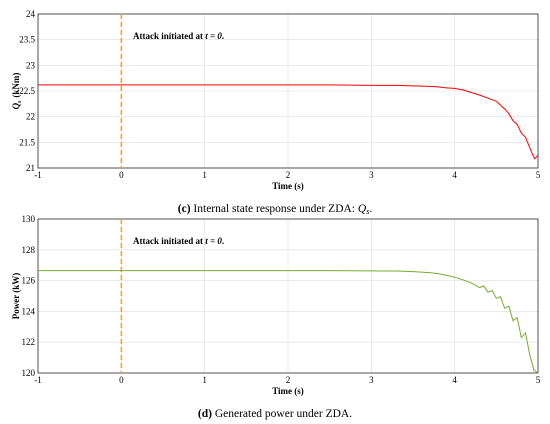  What do you see at coordinates (29, 281) in the screenshot?
I see `y-tick-label: 126` at bounding box center [29, 281].